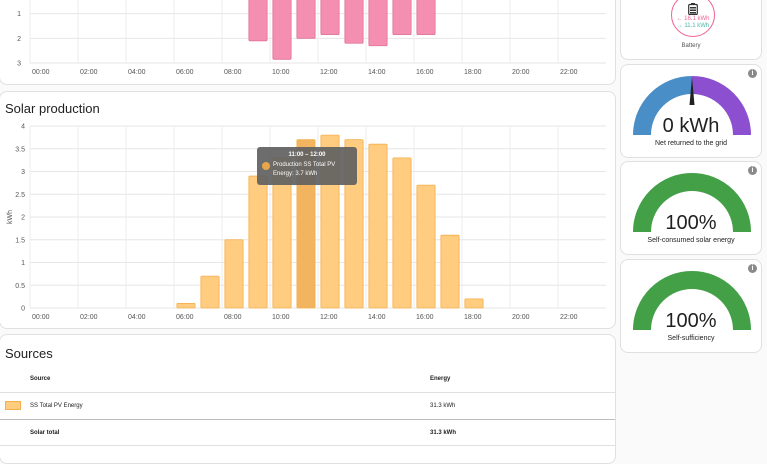 Image resolution: width=767 pixels, height=464 pixels. I want to click on tooltip-series-dot, so click(266, 166).